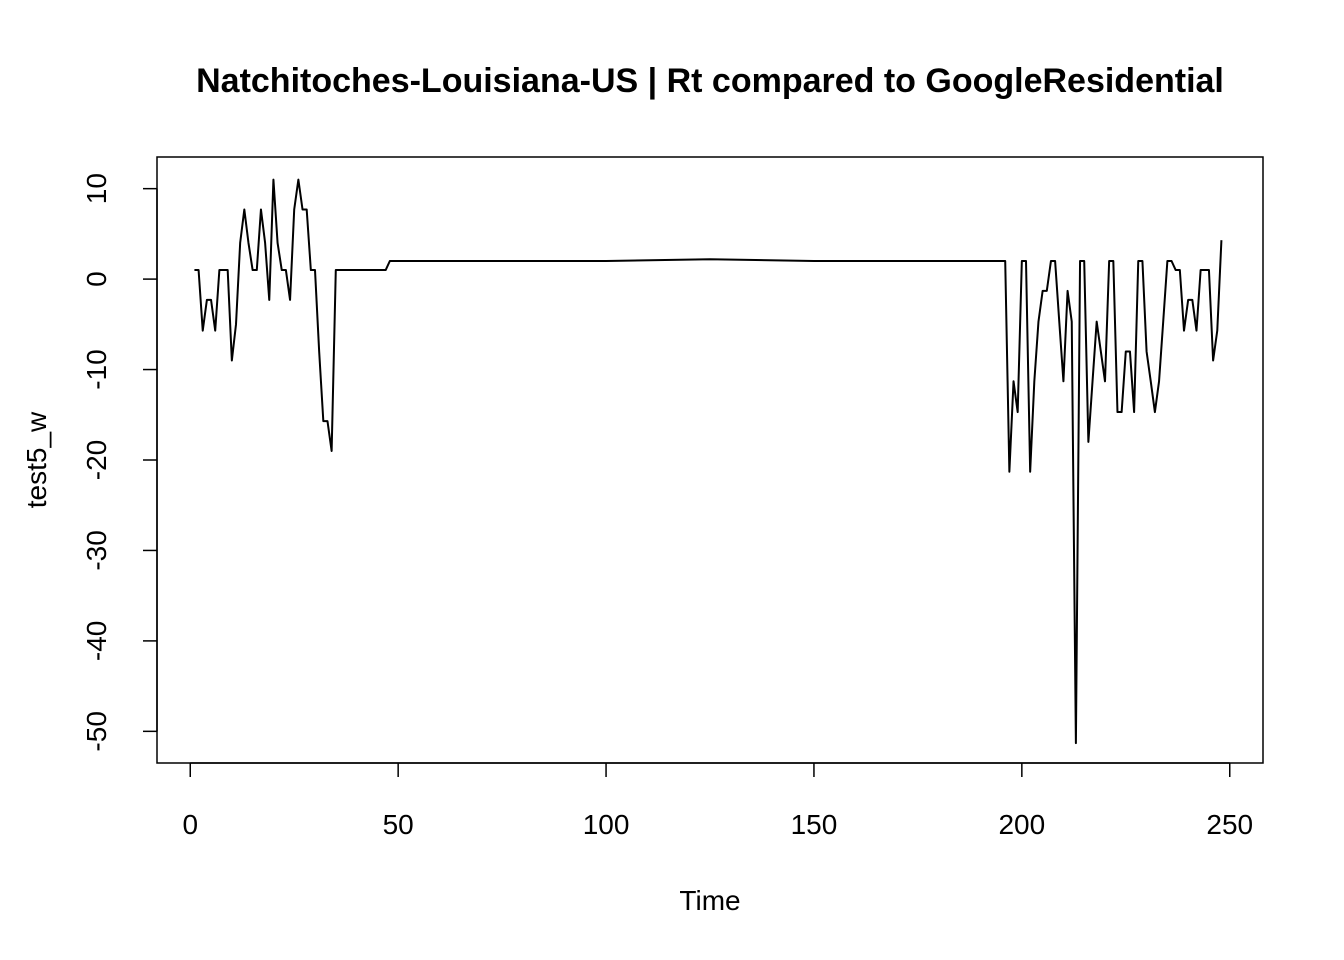  I want to click on x-axis: 0 50 100 150 200 250, so click(717, 801).